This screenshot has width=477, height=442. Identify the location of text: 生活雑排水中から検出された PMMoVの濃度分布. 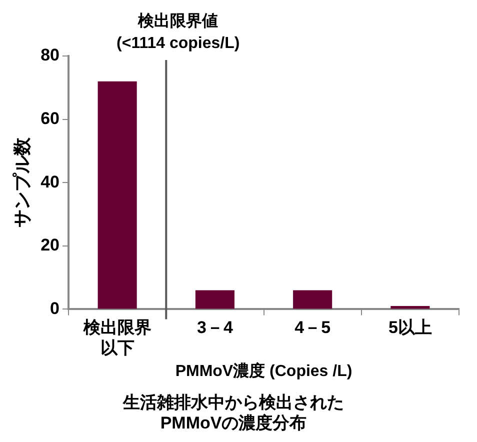
(233, 412).